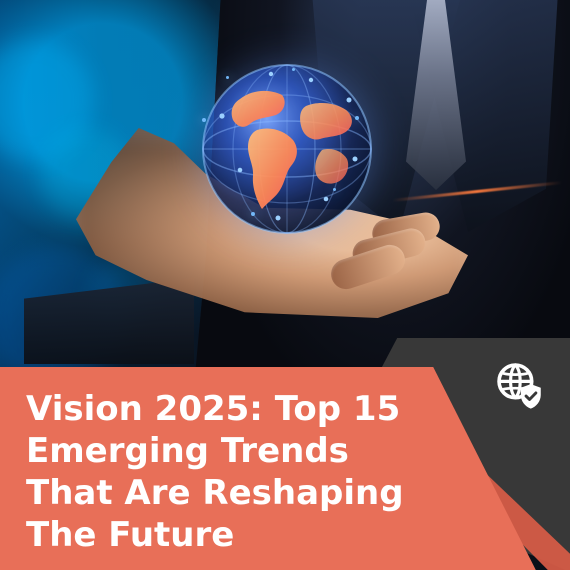 The height and width of the screenshot is (570, 570). I want to click on title-line-4: The Future, so click(130, 535).